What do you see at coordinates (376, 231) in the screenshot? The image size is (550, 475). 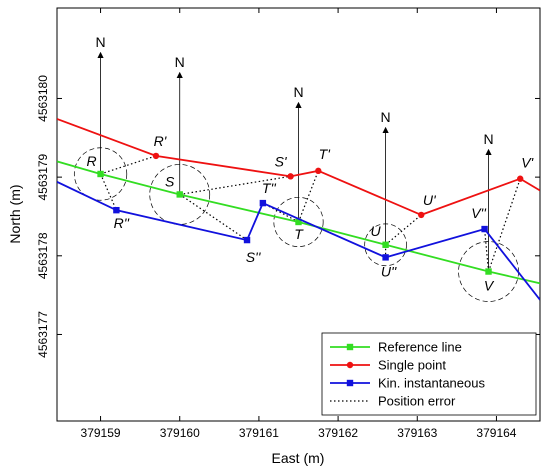 I see `point-label-ref: U` at bounding box center [376, 231].